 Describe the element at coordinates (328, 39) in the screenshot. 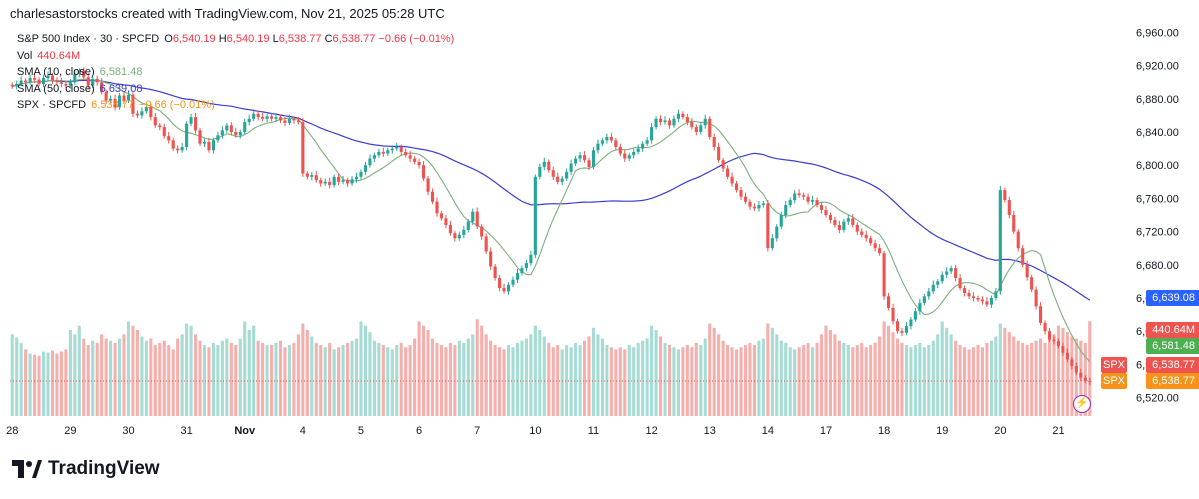

I see `close-label: C` at that location.